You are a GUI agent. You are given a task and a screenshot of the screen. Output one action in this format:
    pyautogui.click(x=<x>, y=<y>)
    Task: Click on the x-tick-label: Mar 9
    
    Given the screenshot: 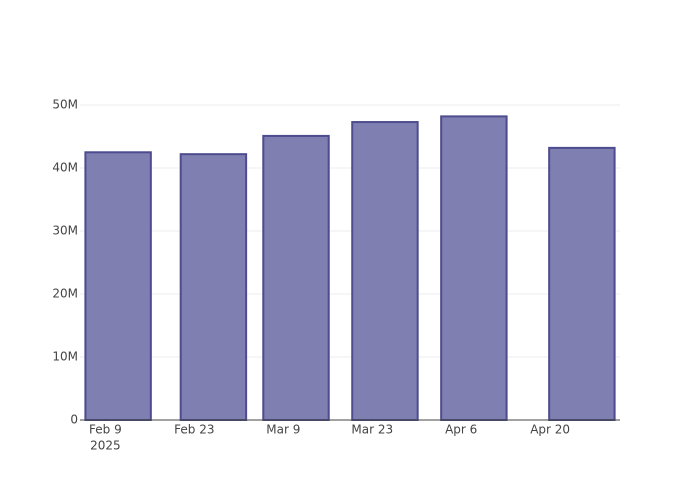 What is the action you would take?
    pyautogui.click(x=283, y=430)
    